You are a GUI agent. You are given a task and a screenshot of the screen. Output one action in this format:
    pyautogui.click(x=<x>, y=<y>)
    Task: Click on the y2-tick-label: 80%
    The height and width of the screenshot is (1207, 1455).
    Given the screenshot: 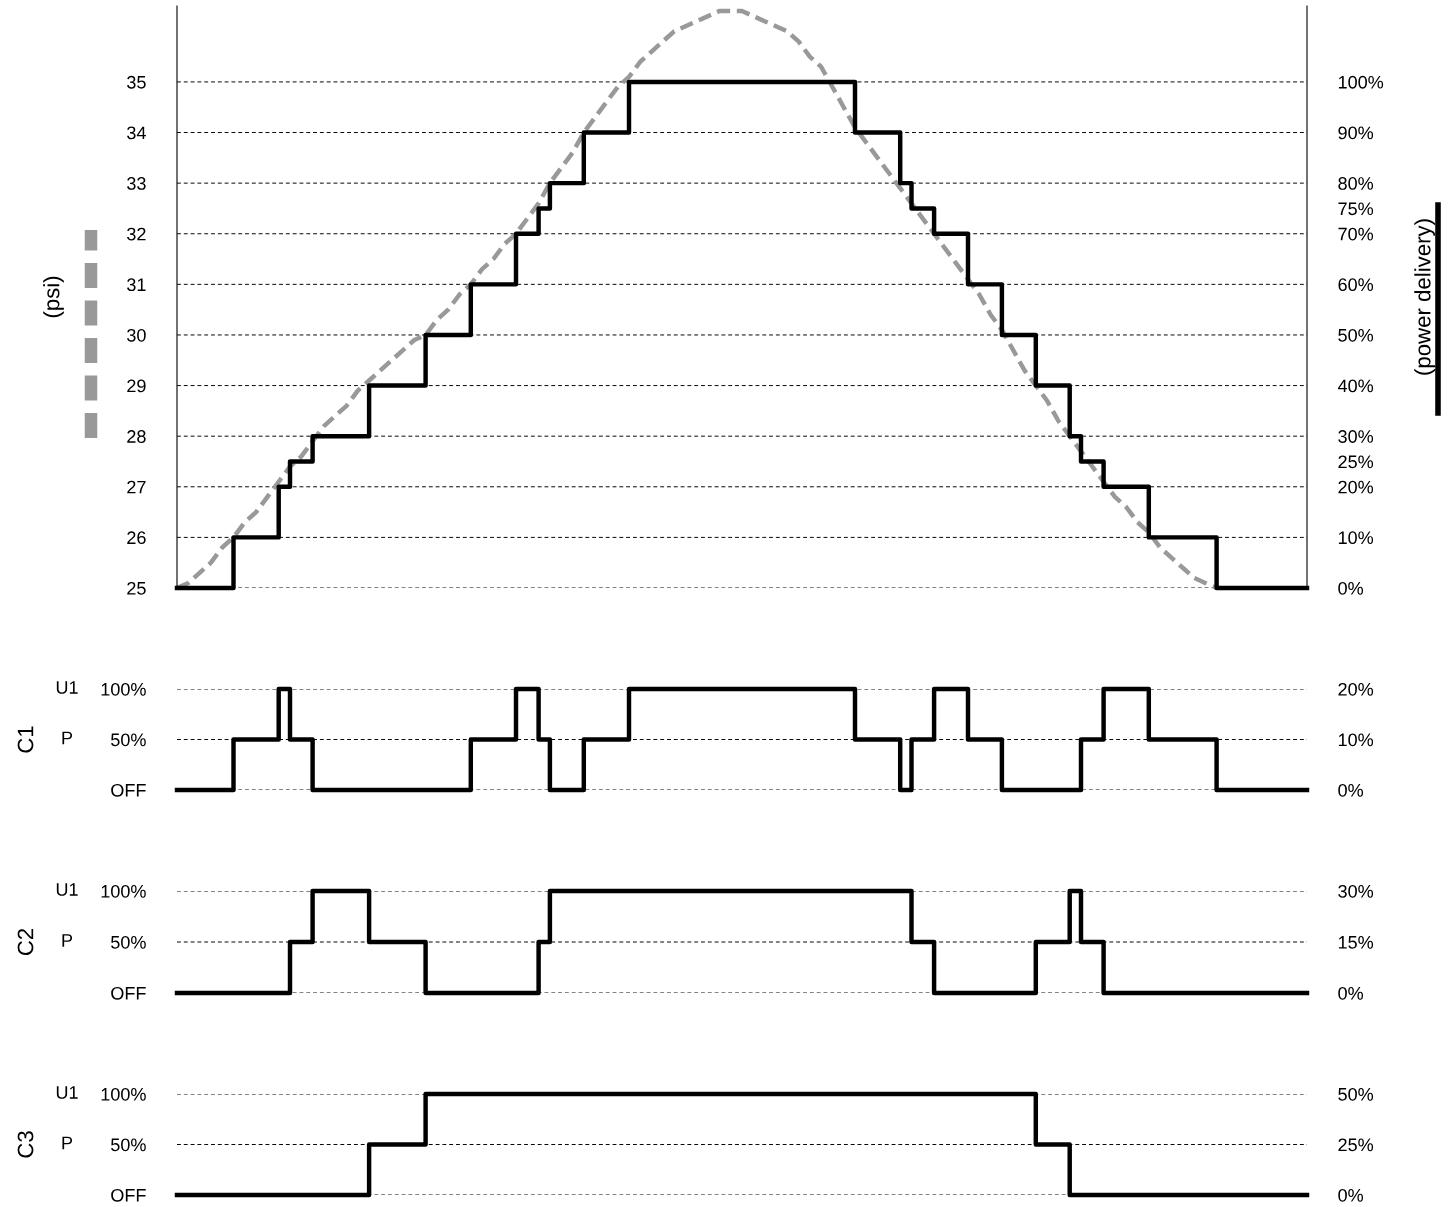 What is the action you would take?
    pyautogui.click(x=1356, y=183)
    